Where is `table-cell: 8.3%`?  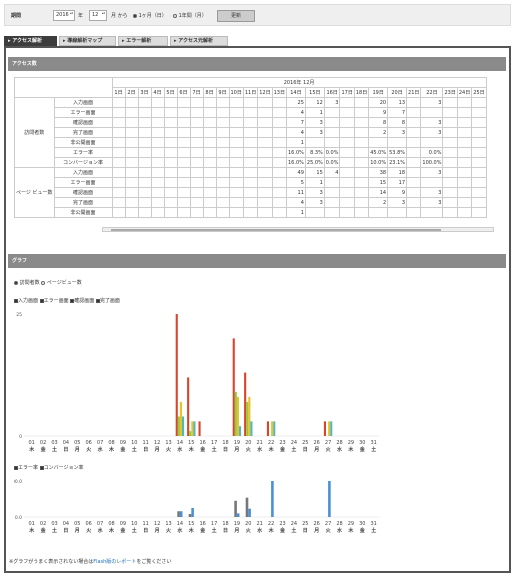
table-cell: 8.3% is located at coordinates (314, 152).